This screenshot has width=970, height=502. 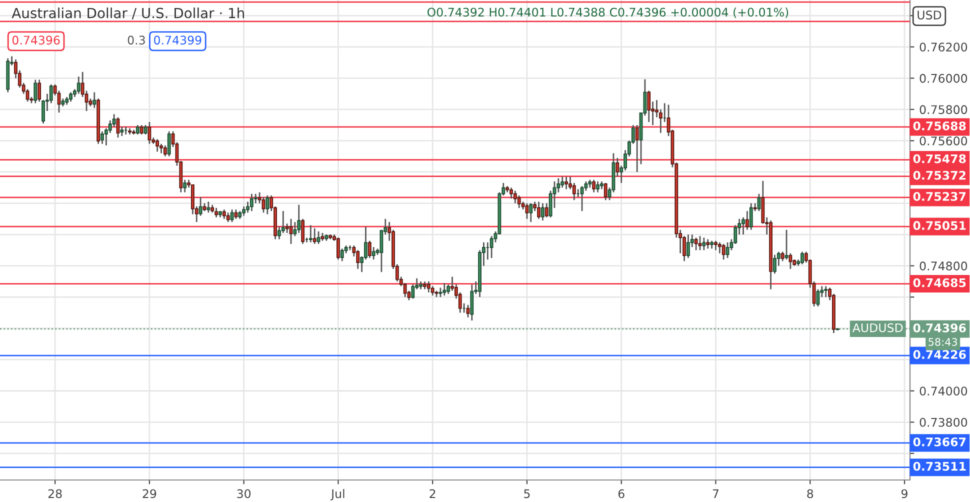 What do you see at coordinates (944, 109) in the screenshot?
I see `y-tick-label: 0.75800` at bounding box center [944, 109].